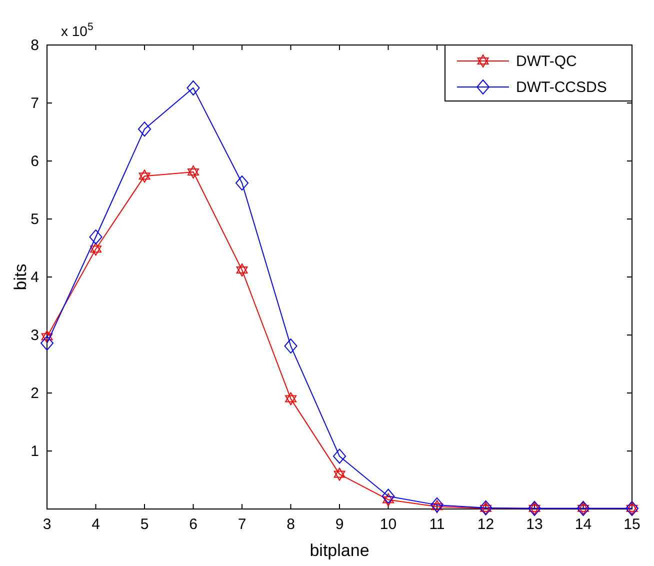  Describe the element at coordinates (34, 45) in the screenshot. I see `y-tick-label: 8` at that location.